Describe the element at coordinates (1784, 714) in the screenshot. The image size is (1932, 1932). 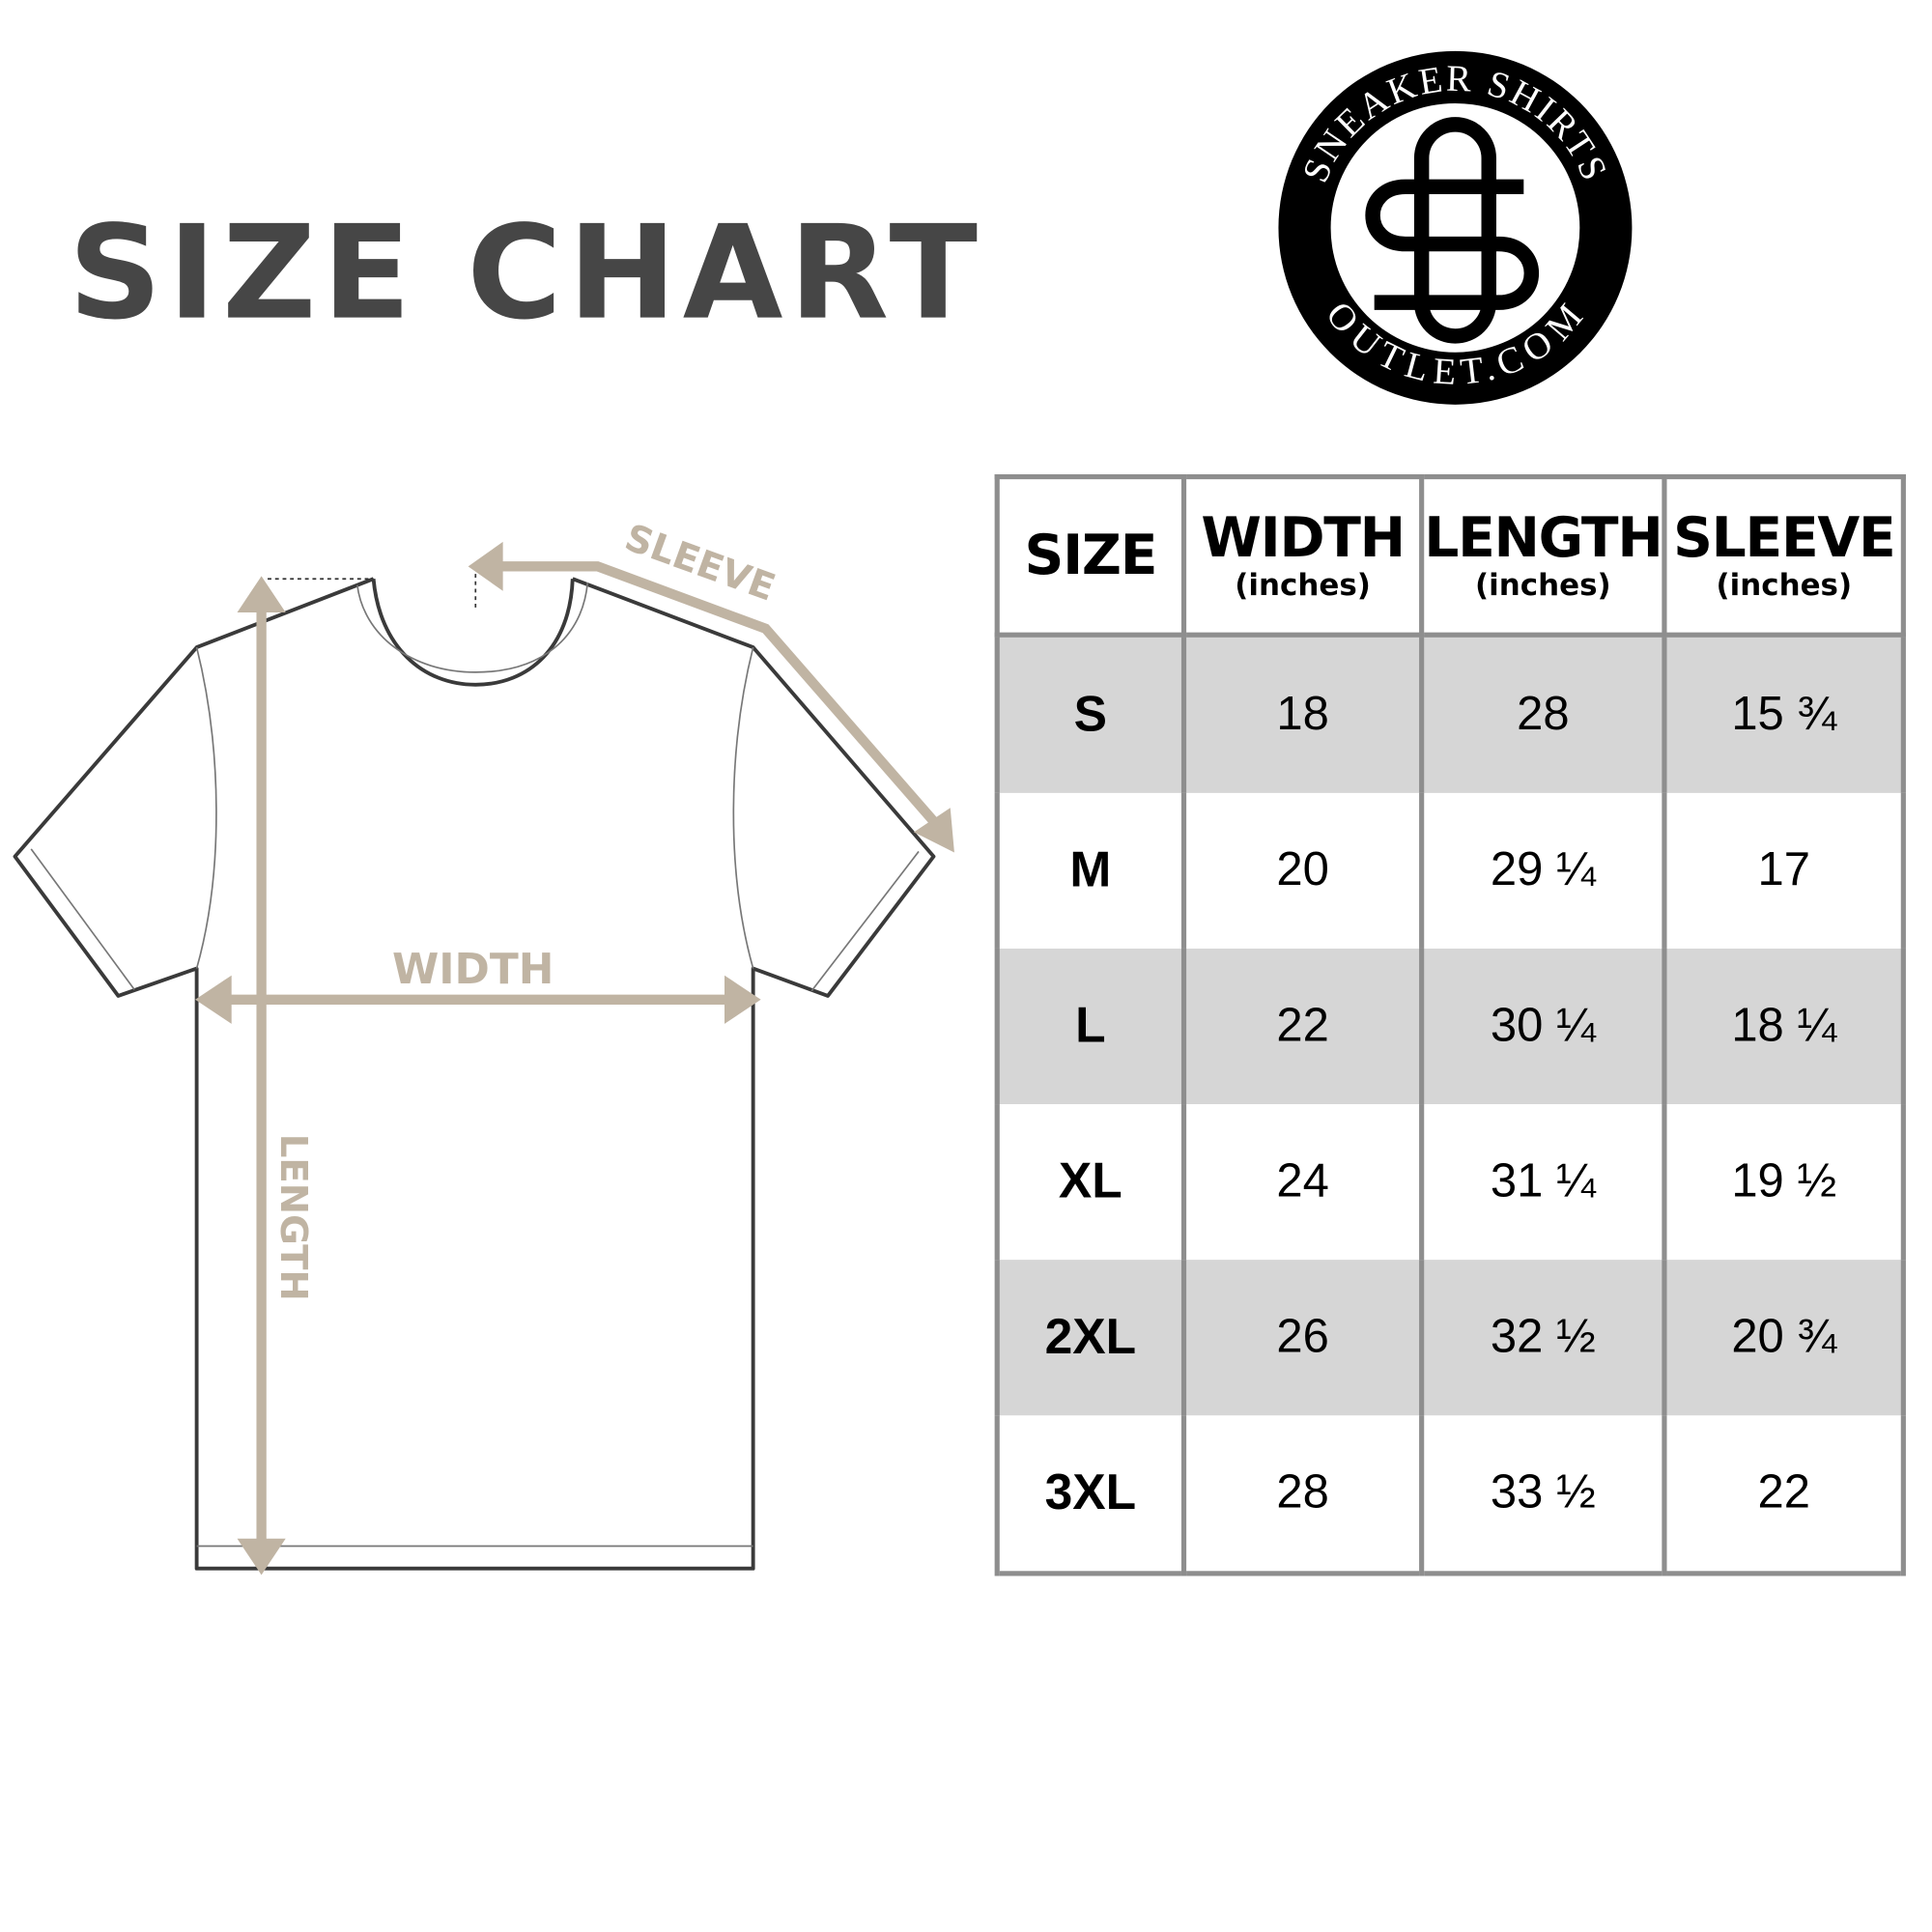
I see `cell-sleeve: 15 ¾` at that location.